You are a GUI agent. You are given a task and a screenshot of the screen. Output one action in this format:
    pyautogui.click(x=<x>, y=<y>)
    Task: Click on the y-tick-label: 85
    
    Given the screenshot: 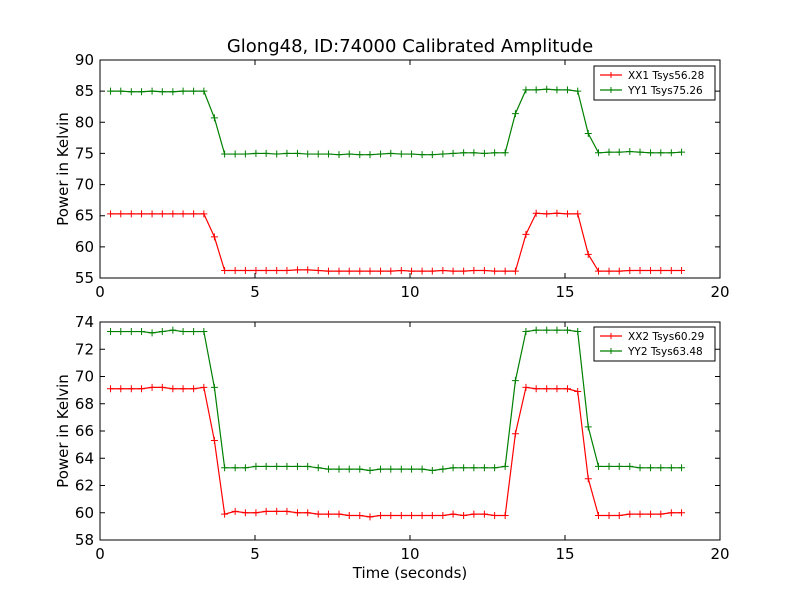 What is the action you would take?
    pyautogui.click(x=84, y=91)
    